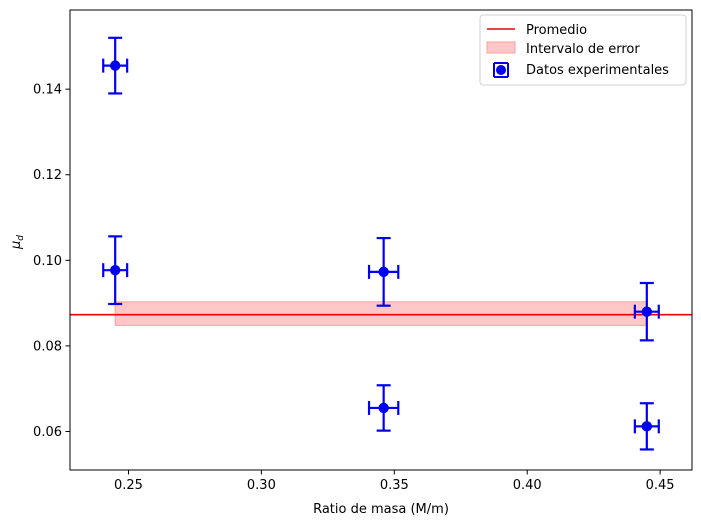  What do you see at coordinates (47, 90) in the screenshot?
I see `y-tick-label: 0.14` at bounding box center [47, 90].